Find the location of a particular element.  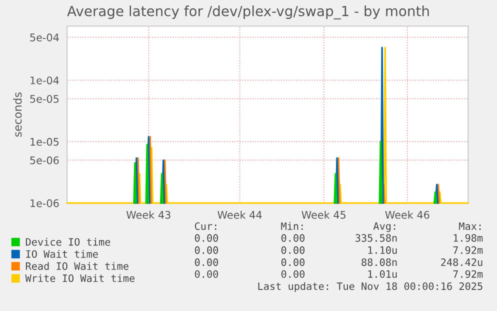

text: 248.42u is located at coordinates (461, 262).